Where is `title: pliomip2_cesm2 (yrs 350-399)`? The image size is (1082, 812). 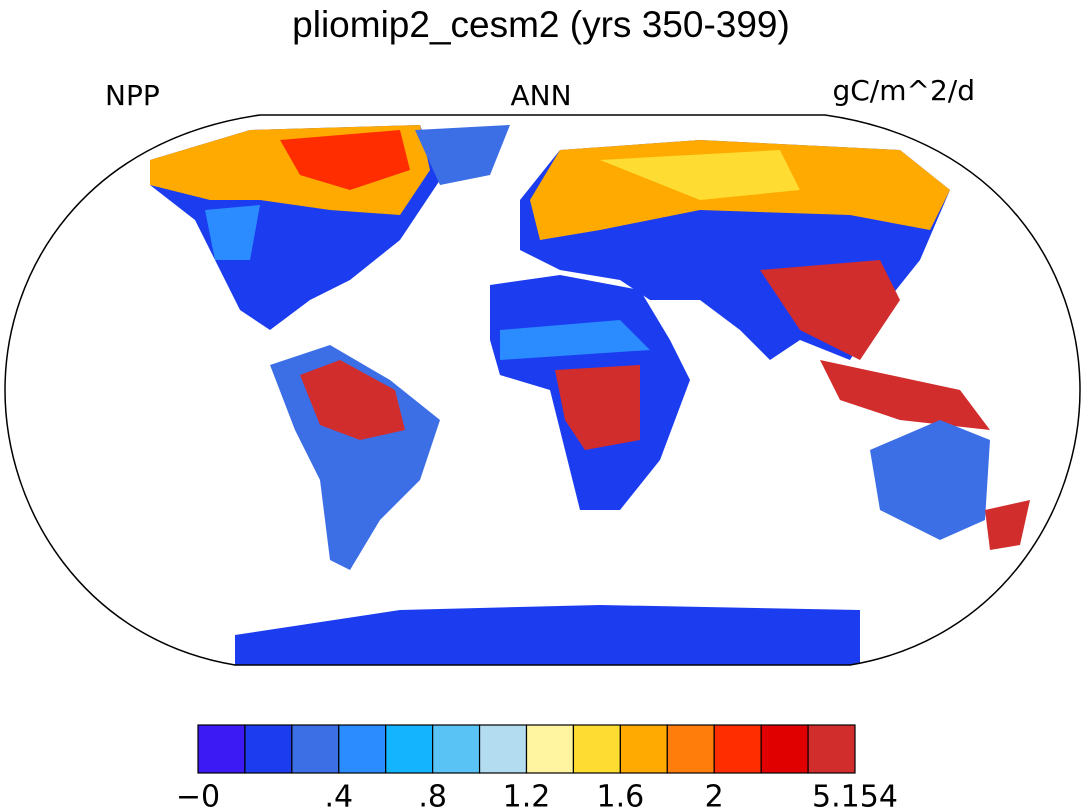
title: pliomip2_cesm2 (yrs 350-399) is located at coordinates (541, 24).